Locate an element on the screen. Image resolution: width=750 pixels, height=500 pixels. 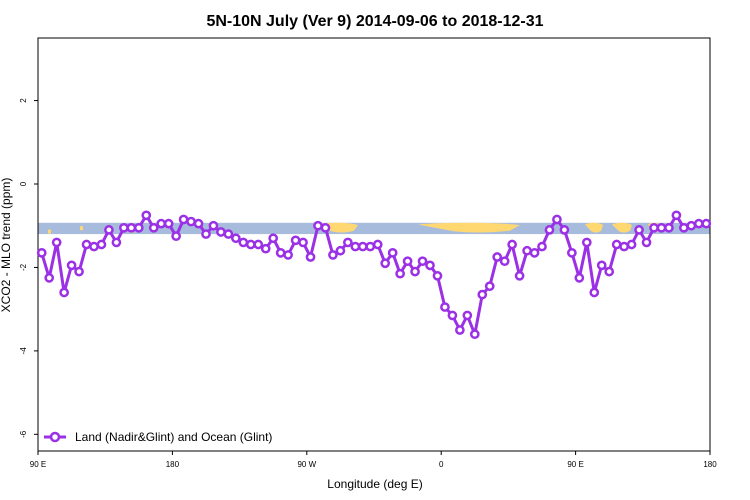
legend-marker-swatch is located at coordinates (55, 437).